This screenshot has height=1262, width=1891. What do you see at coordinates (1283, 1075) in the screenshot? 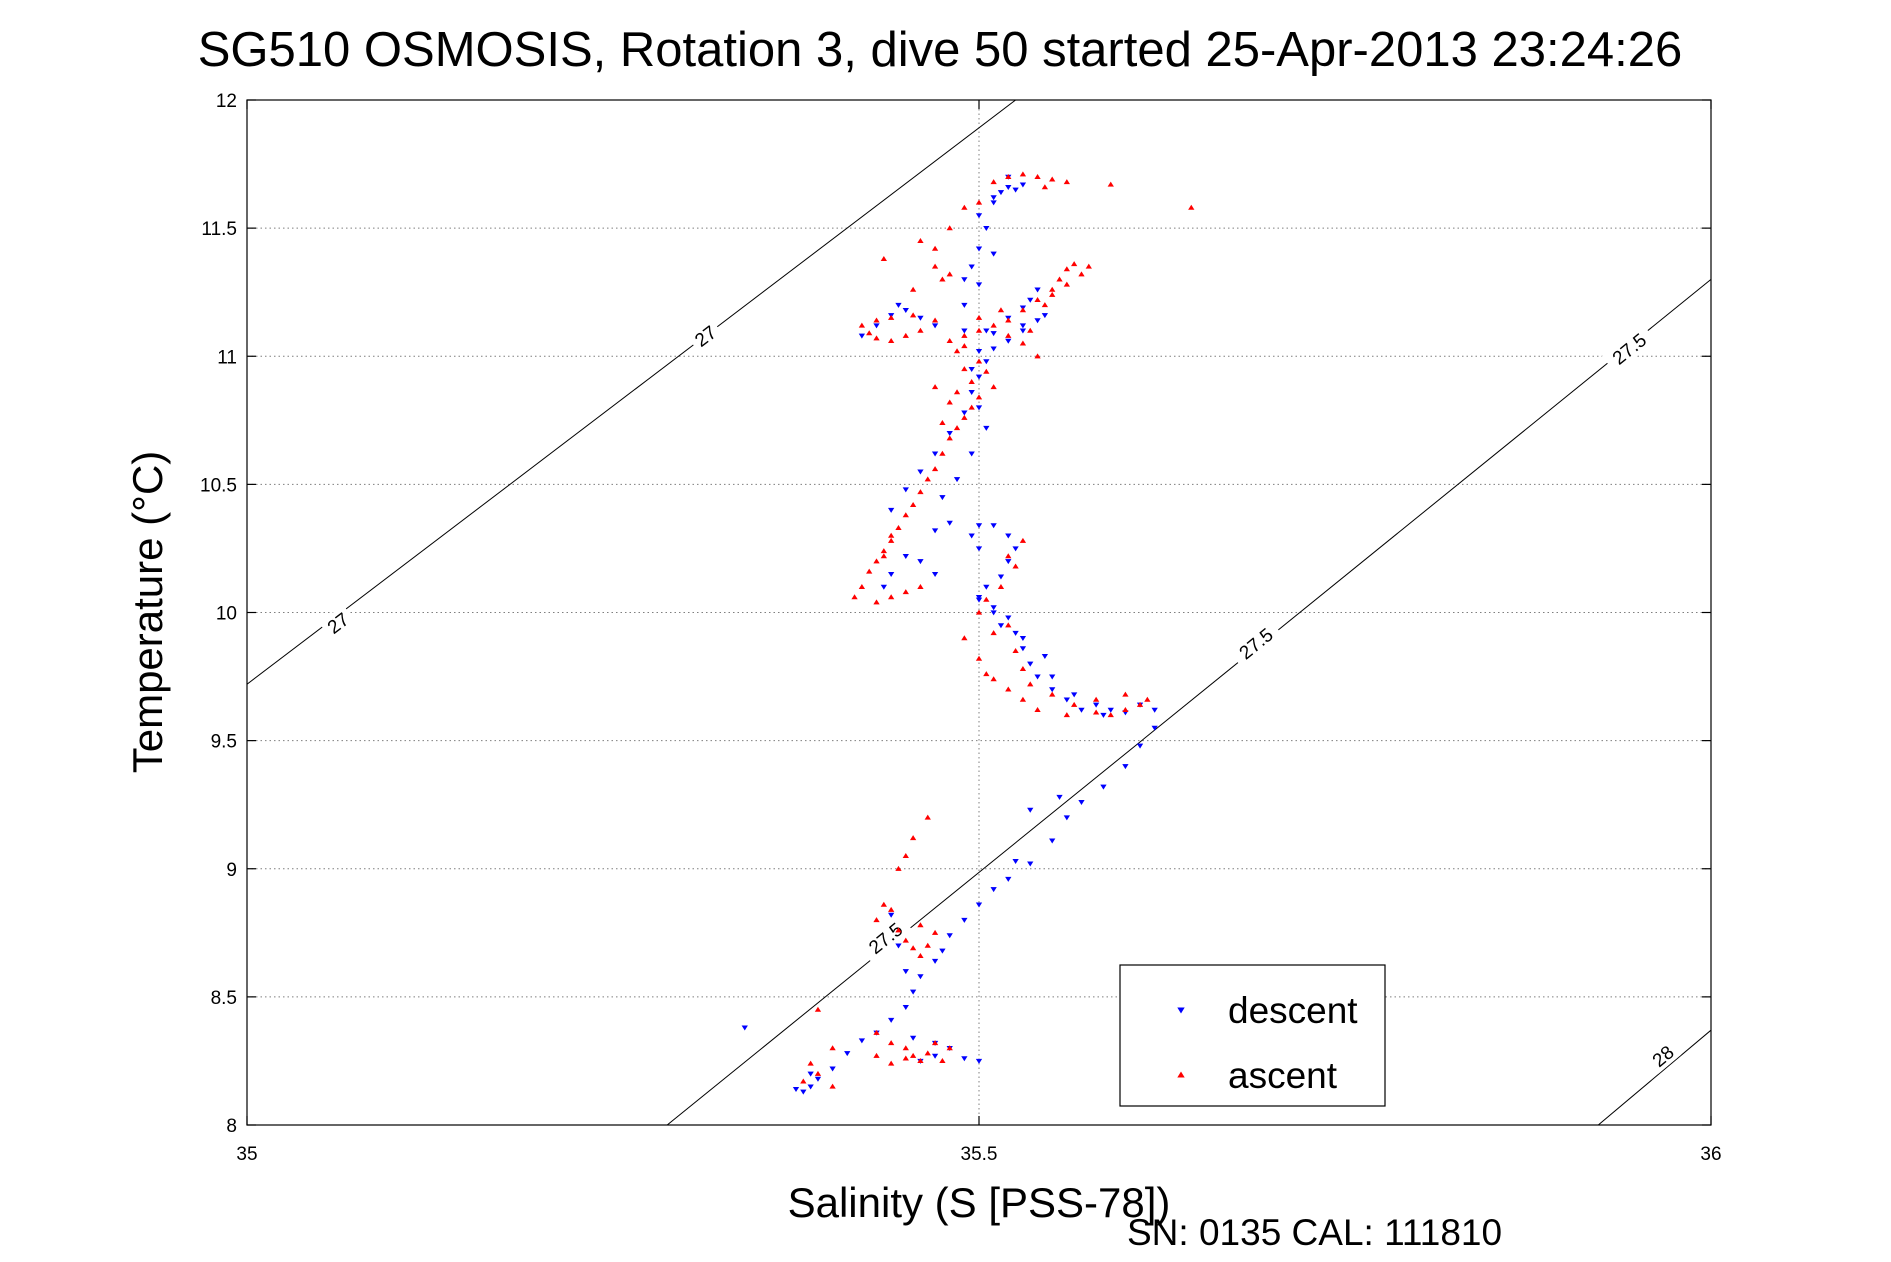
I see `legend-label-ascent: ascent` at bounding box center [1283, 1075].